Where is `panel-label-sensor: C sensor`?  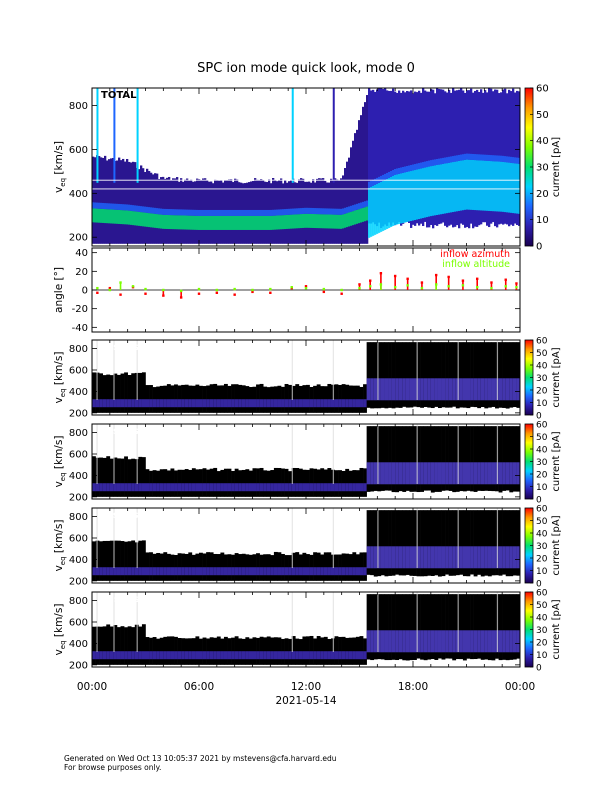 panel-label-sensor: C sensor is located at coordinates (126, 515).